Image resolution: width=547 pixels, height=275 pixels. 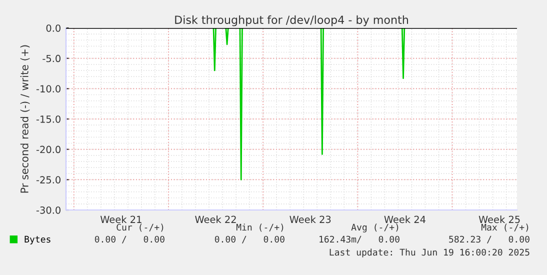 What do you see at coordinates (215, 220) in the screenshot?
I see `x-tick-label: Week 22` at bounding box center [215, 220].